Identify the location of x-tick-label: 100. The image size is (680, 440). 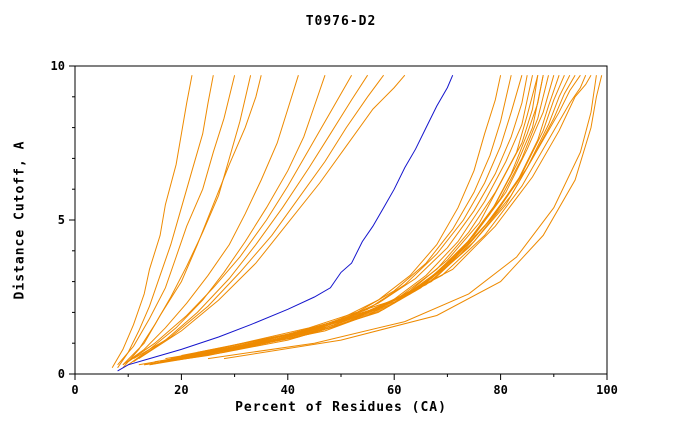
(607, 390).